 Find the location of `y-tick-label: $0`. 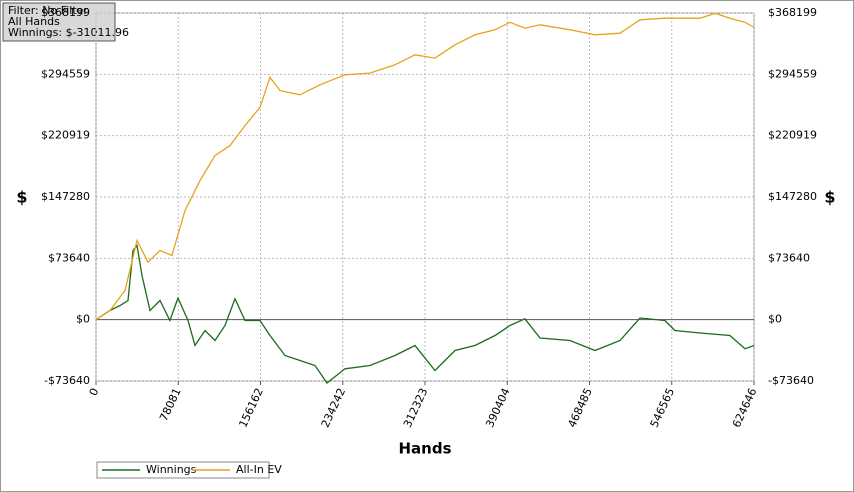

y-tick-label: $0 is located at coordinates (83, 319).